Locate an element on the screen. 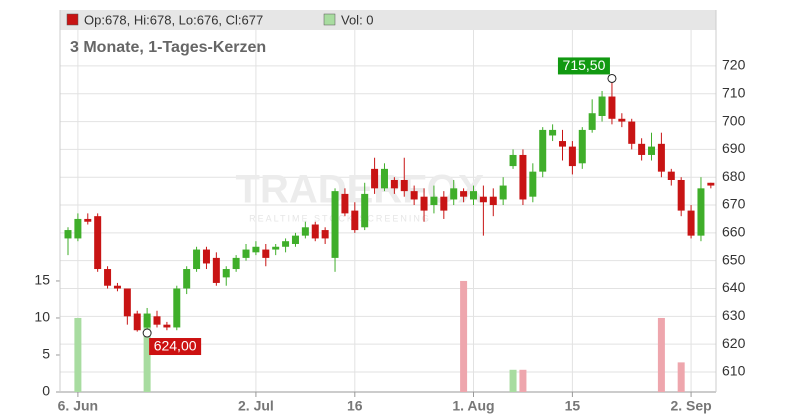 The width and height of the screenshot is (800, 420). x-tick-label: 6. Jun is located at coordinates (78, 406).